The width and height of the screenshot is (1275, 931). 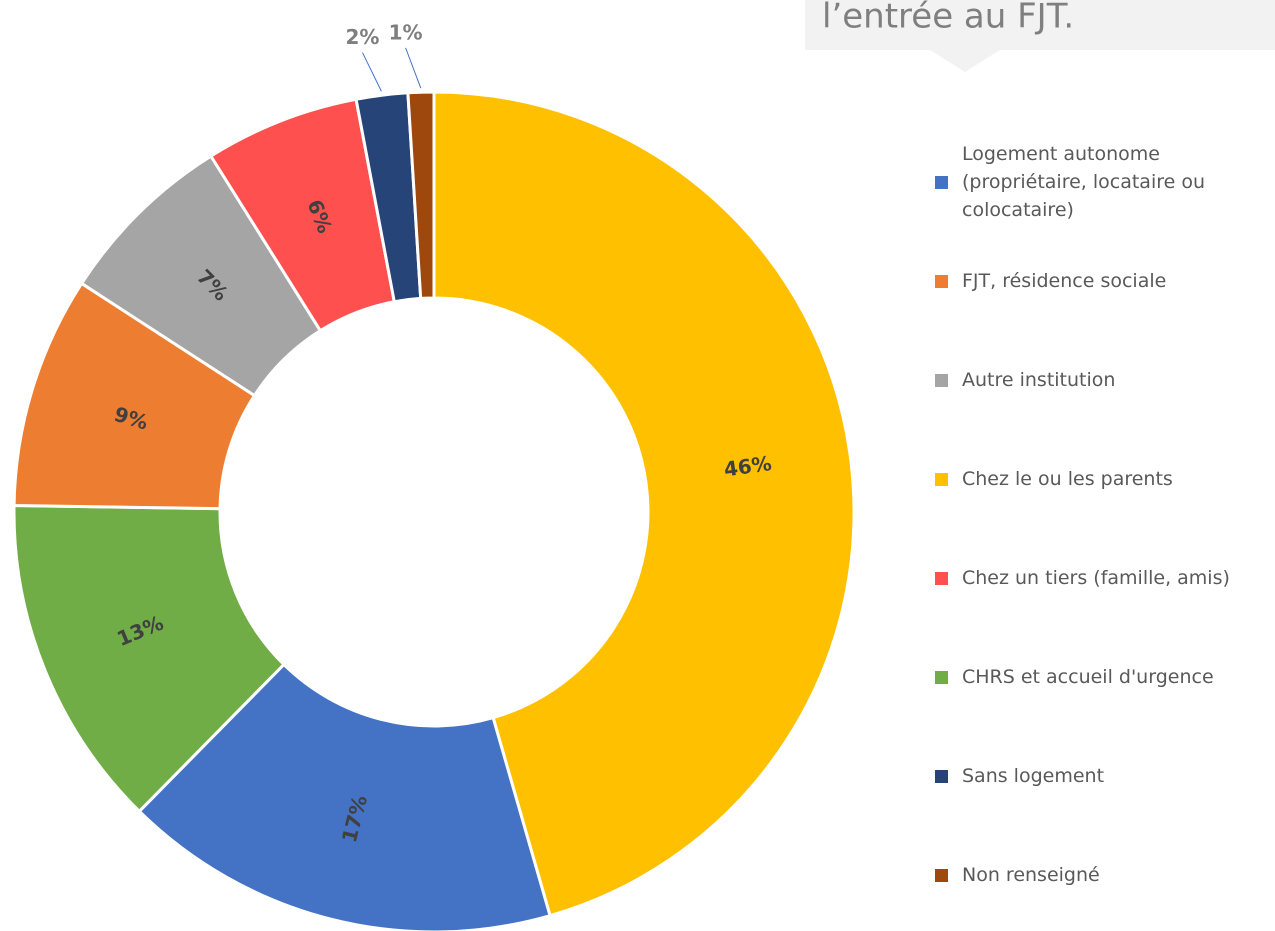 I want to click on legend-label: Sans logement, so click(x=1033, y=776).